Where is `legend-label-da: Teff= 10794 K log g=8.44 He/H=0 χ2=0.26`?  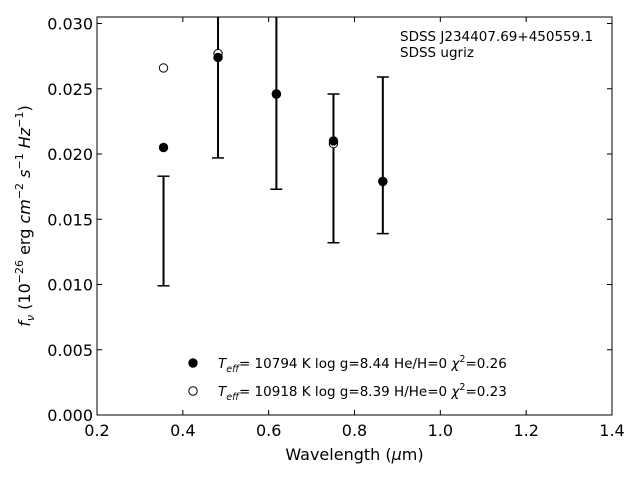 legend-label-da: Teff= 10794 K log g=8.44 He/H=0 χ2=0.26 is located at coordinates (362, 364).